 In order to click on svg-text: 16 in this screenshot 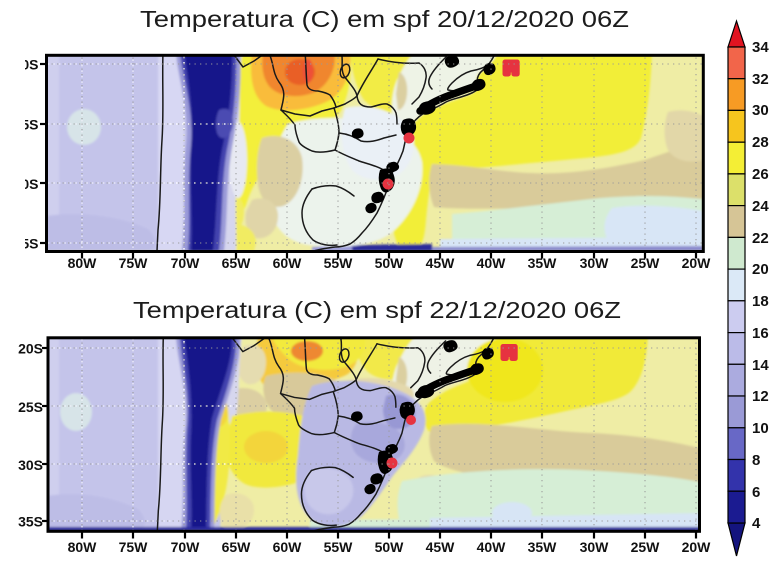, I will do `click(760, 333)`.